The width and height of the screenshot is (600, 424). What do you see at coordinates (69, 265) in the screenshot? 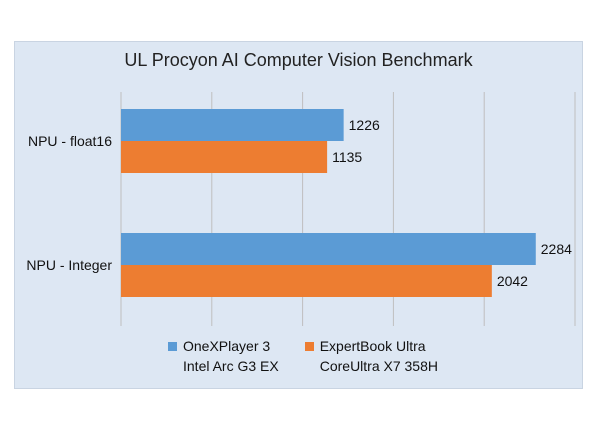
I see `category-label: NPU - Integer` at bounding box center [69, 265].